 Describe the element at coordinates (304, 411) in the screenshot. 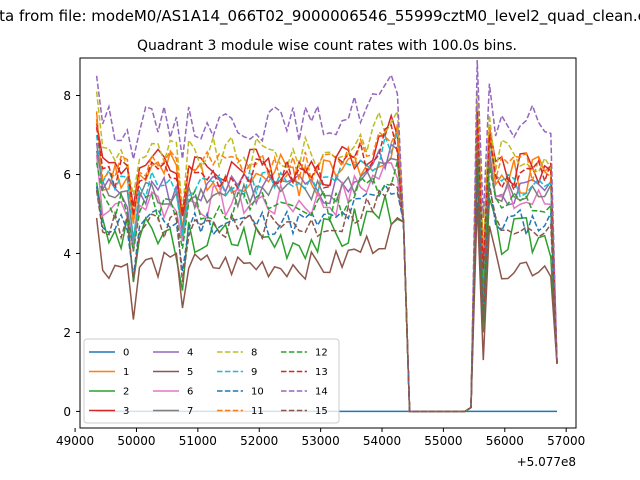

I see `legend-item: 15` at that location.